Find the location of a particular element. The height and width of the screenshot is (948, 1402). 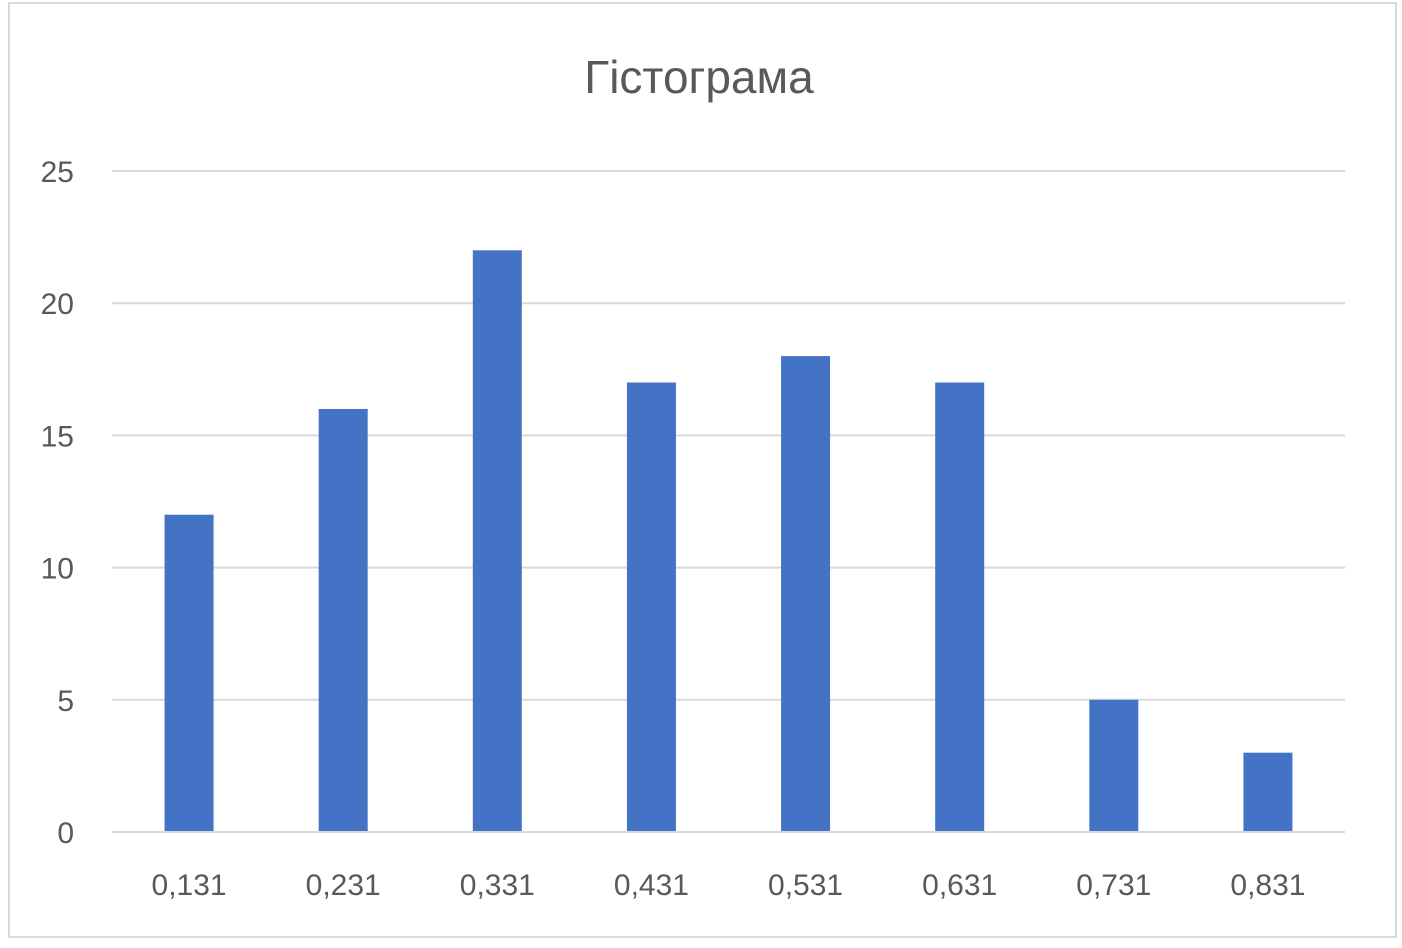

x-tick-label: 0,431 is located at coordinates (651, 885).